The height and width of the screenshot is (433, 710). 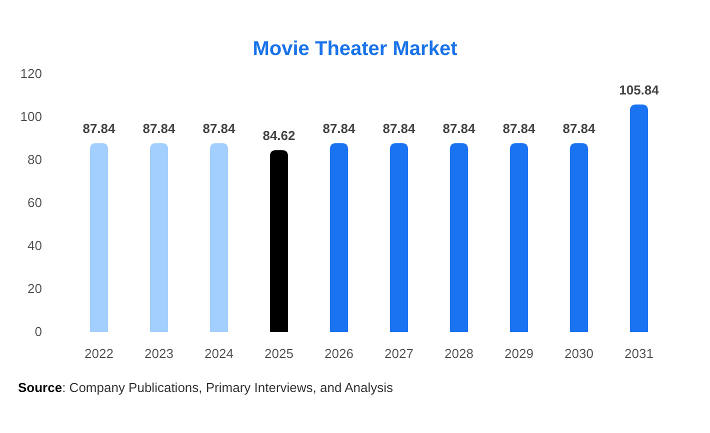 I want to click on x-tick-label: 2028, so click(x=459, y=353).